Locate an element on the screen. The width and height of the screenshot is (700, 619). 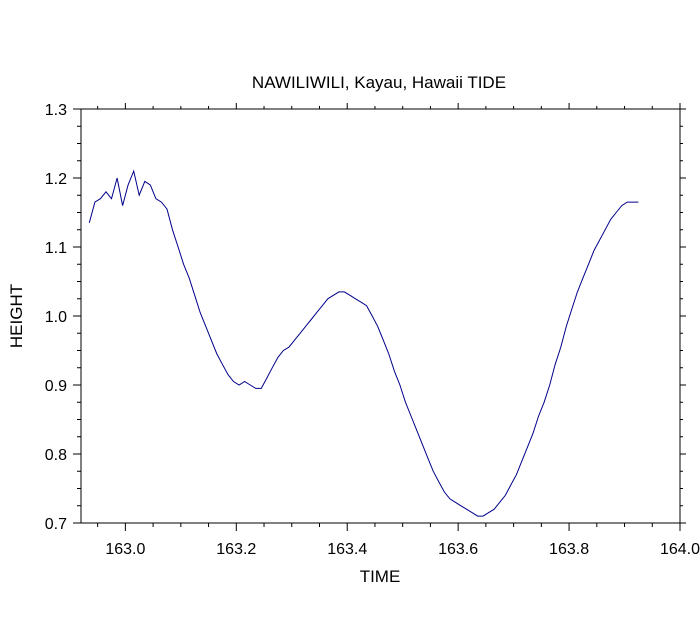
y-tick-label: 1.0 is located at coordinates (56, 317).